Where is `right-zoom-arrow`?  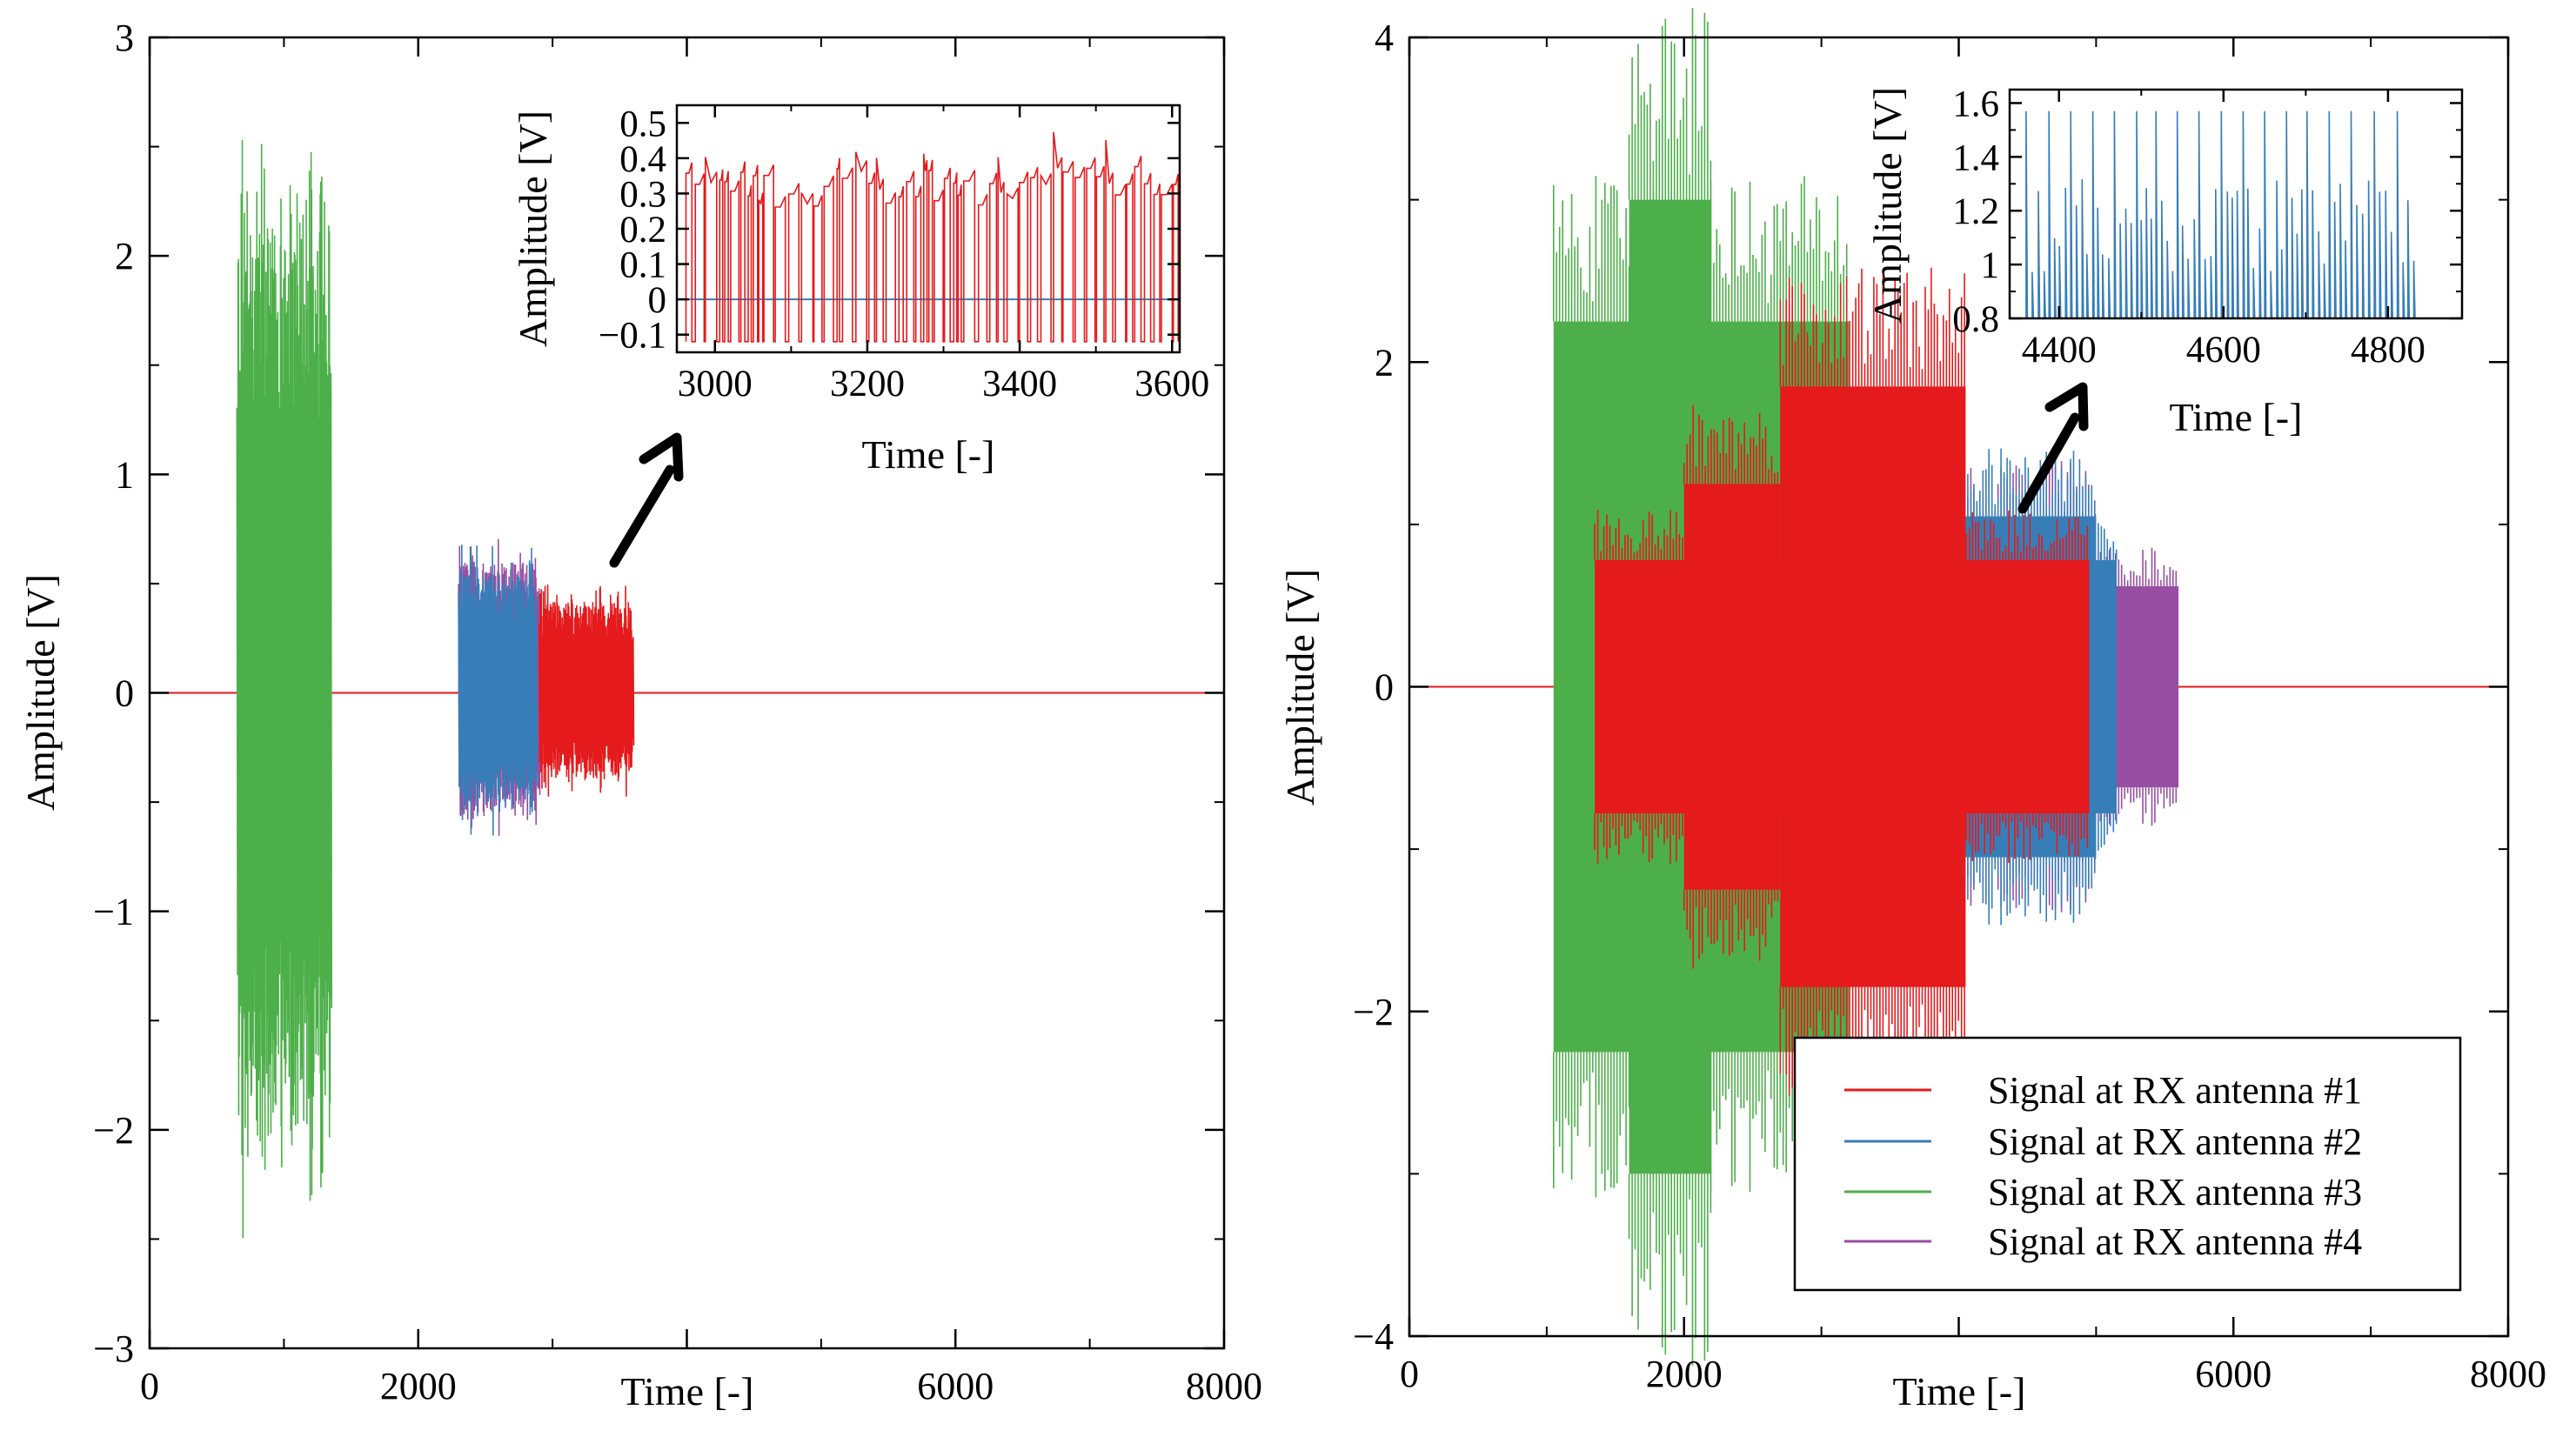
right-zoom-arrow is located at coordinates (2053, 448).